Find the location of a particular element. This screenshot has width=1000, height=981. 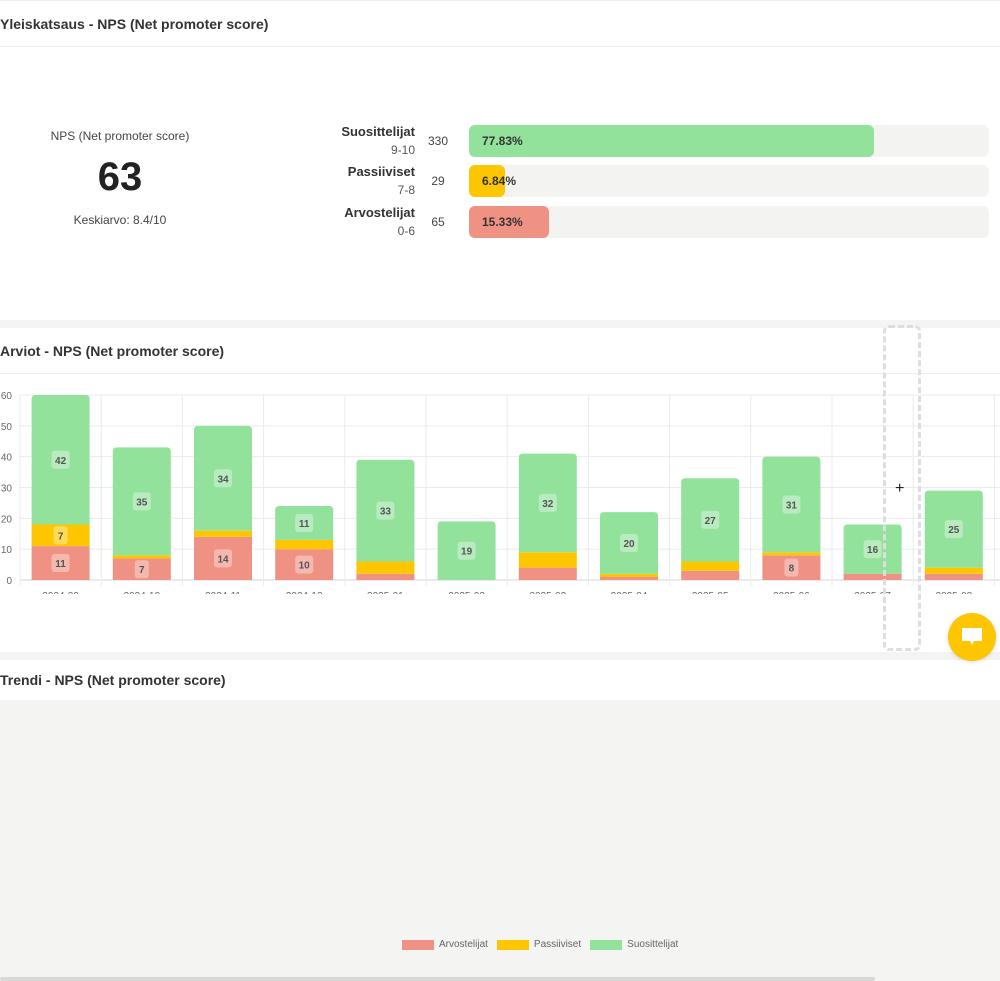

horizontal-scrollbar is located at coordinates (437, 979).